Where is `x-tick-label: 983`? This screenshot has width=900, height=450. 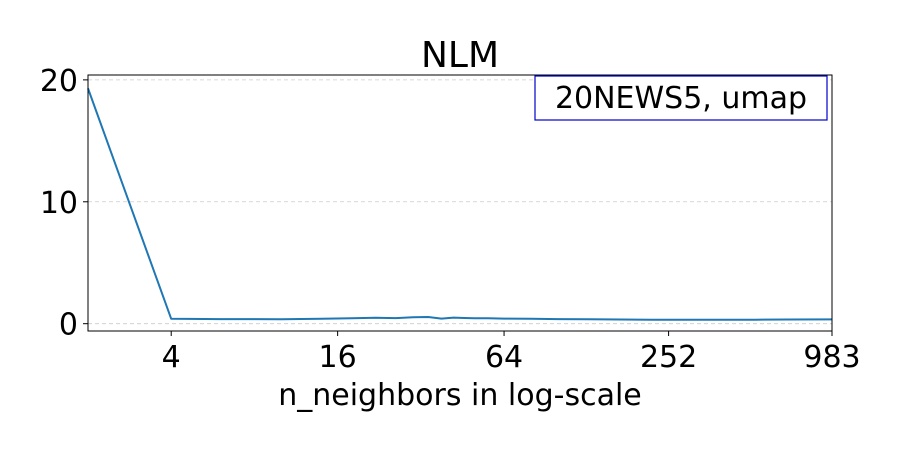 x-tick-label: 983 is located at coordinates (831, 357).